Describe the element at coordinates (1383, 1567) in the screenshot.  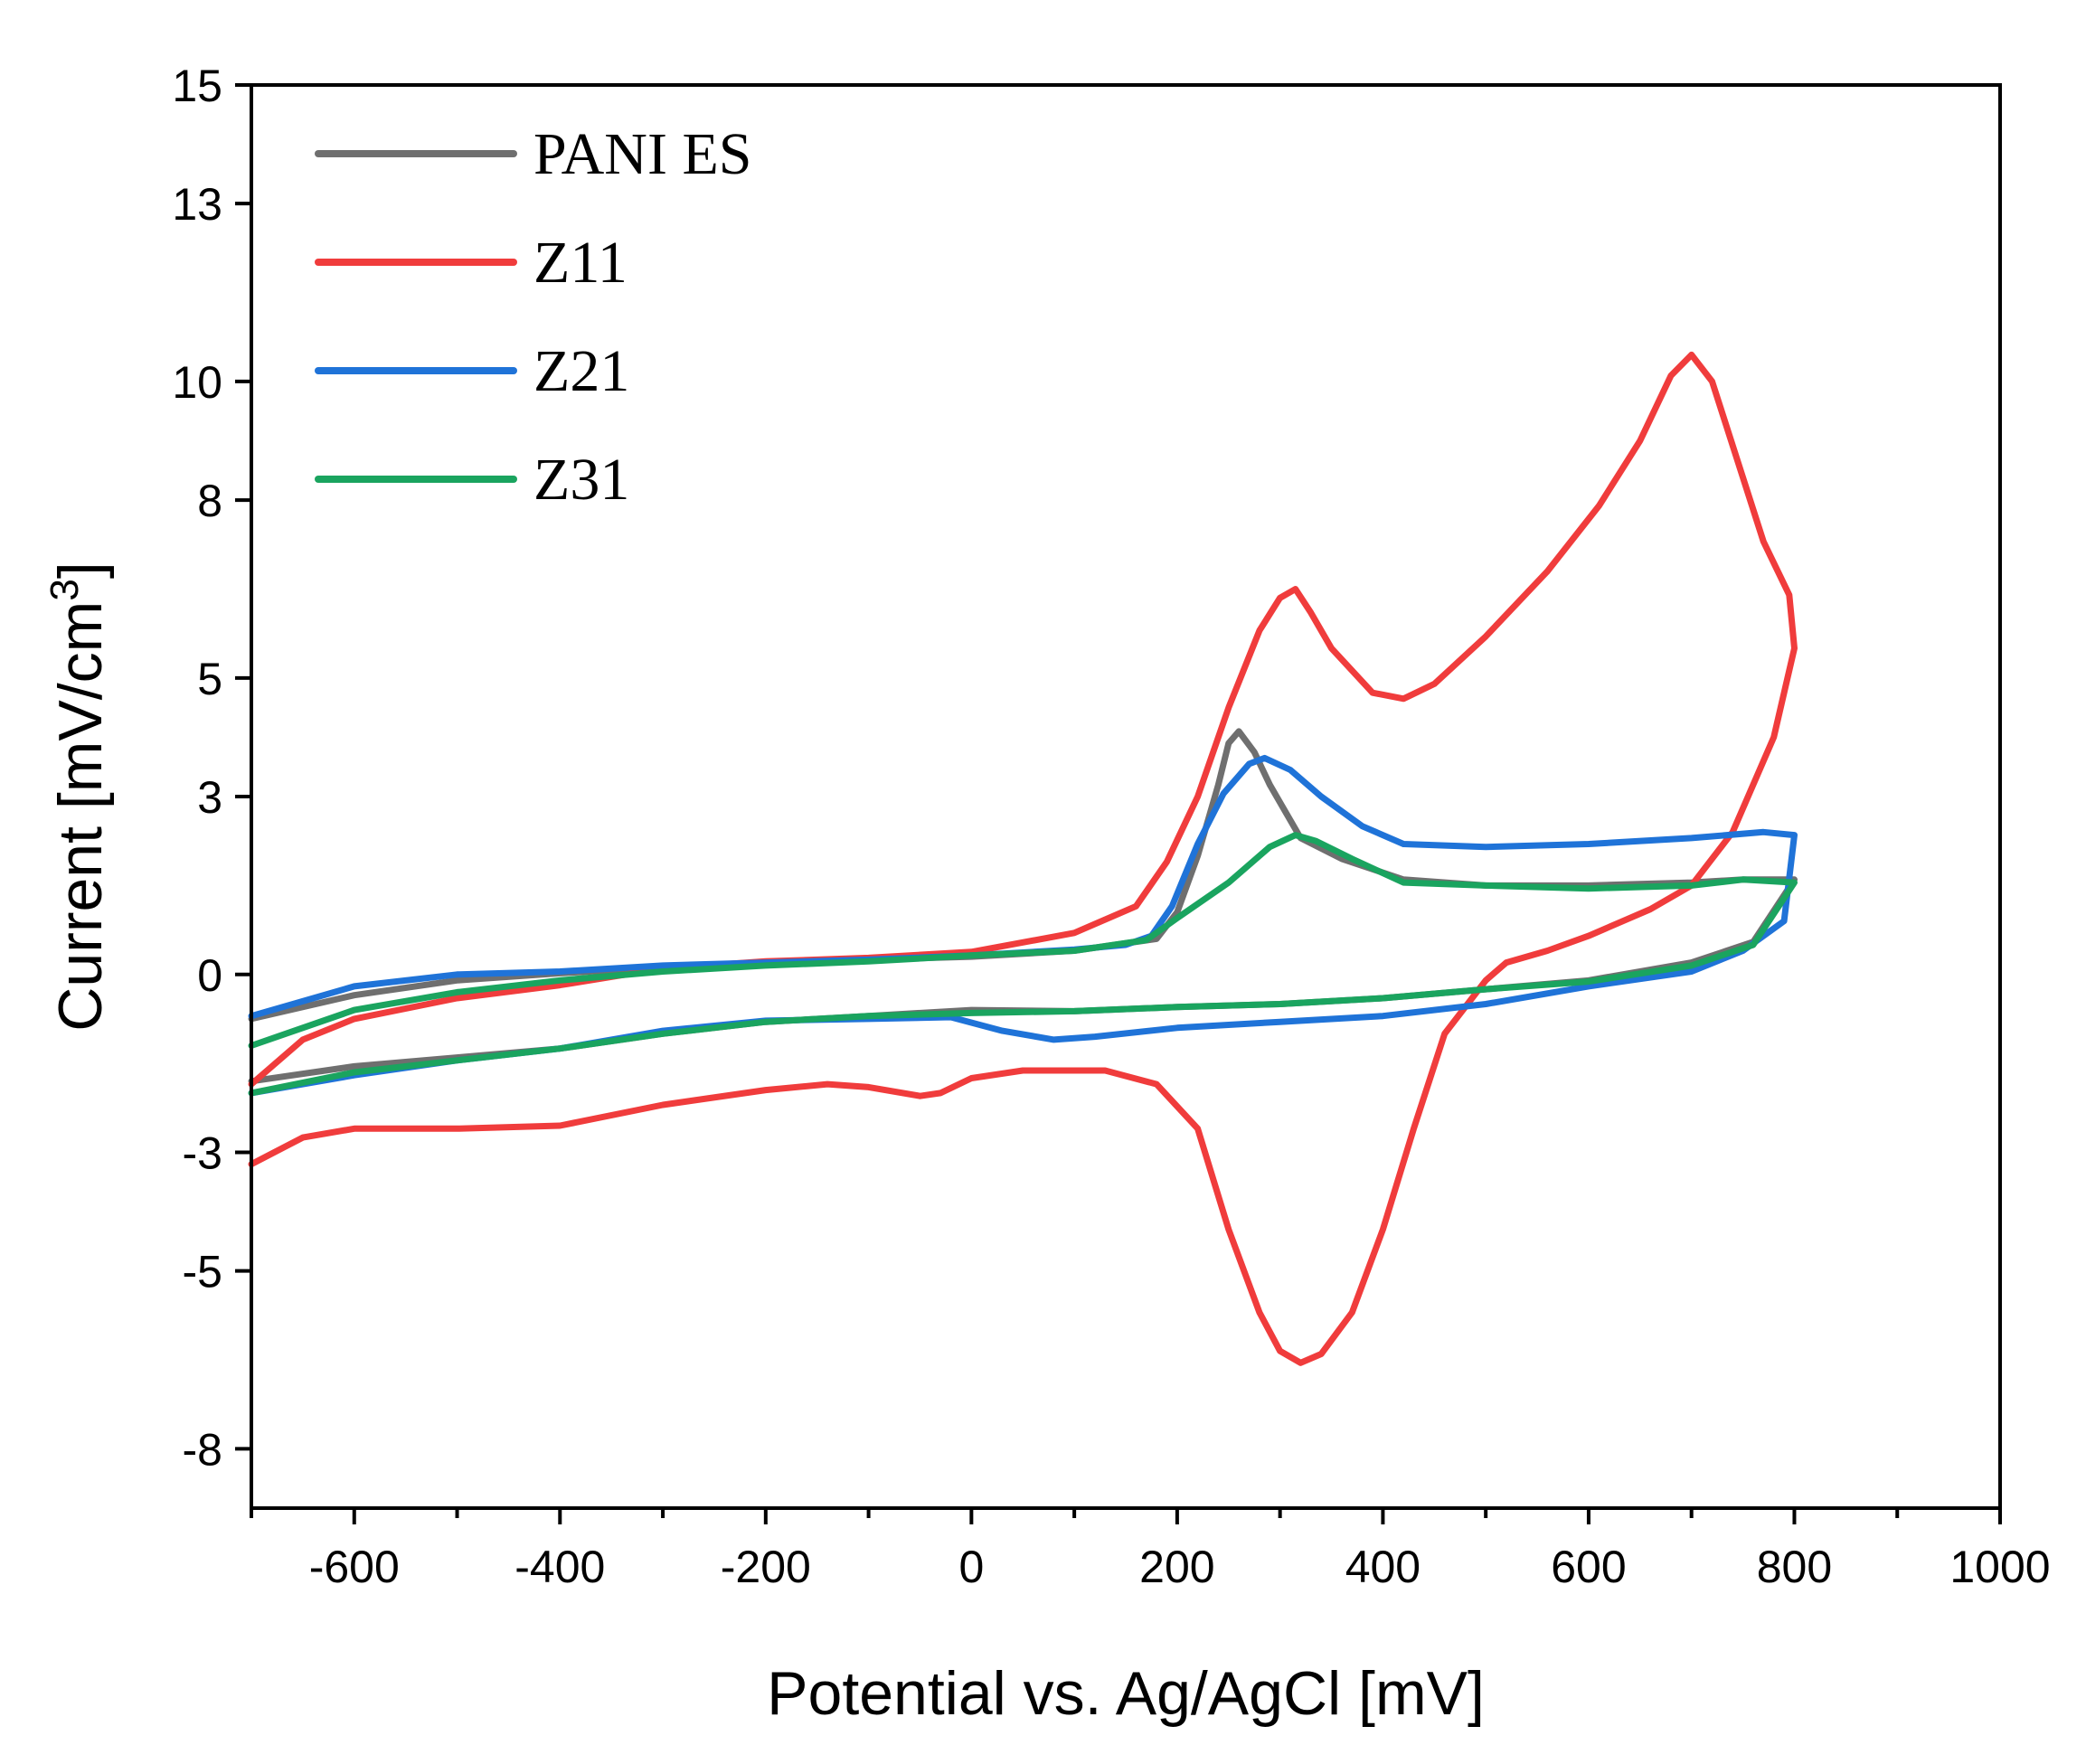
I see `x-tick-label: 400` at that location.